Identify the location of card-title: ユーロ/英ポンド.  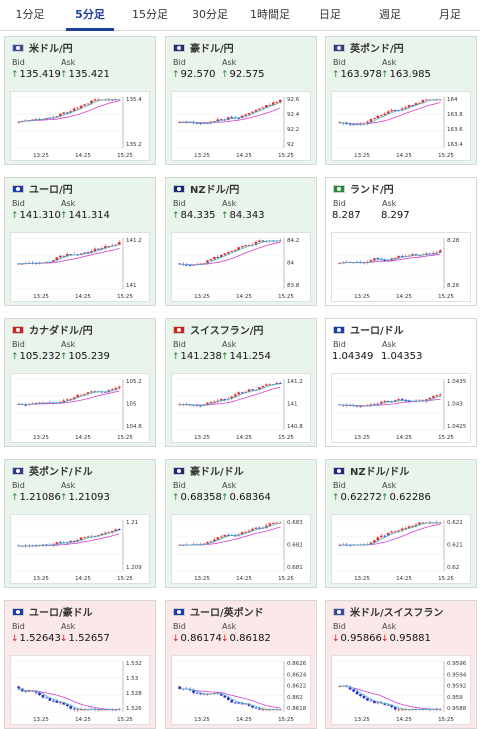
(218, 611).